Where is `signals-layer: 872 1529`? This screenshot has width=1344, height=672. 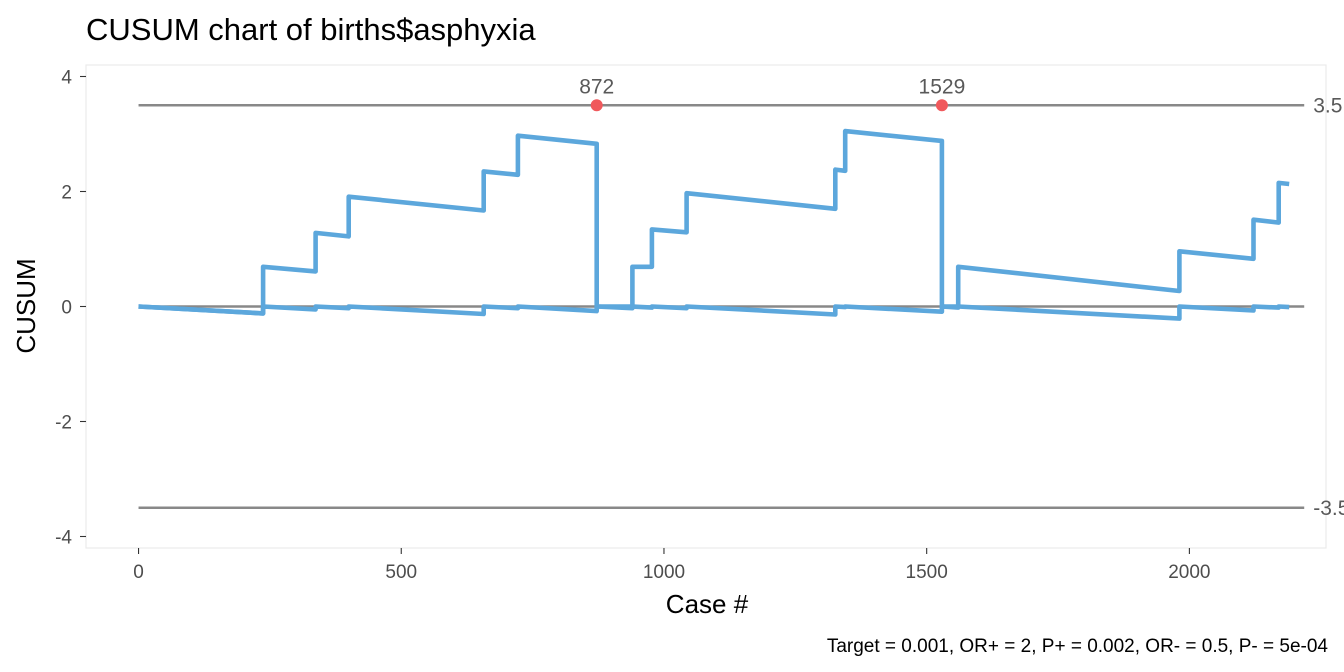
signals-layer: 872 1529 is located at coordinates (772, 93).